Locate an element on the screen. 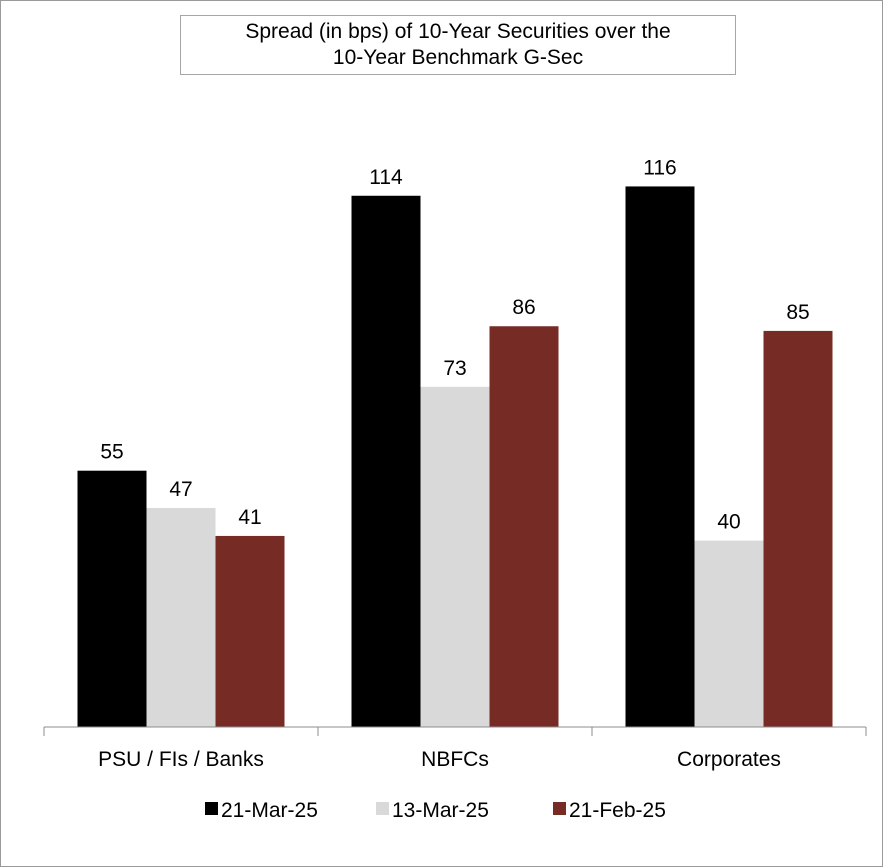 The width and height of the screenshot is (883, 867). x-tick-label: PSU / FIs / Banks is located at coordinates (181, 759).